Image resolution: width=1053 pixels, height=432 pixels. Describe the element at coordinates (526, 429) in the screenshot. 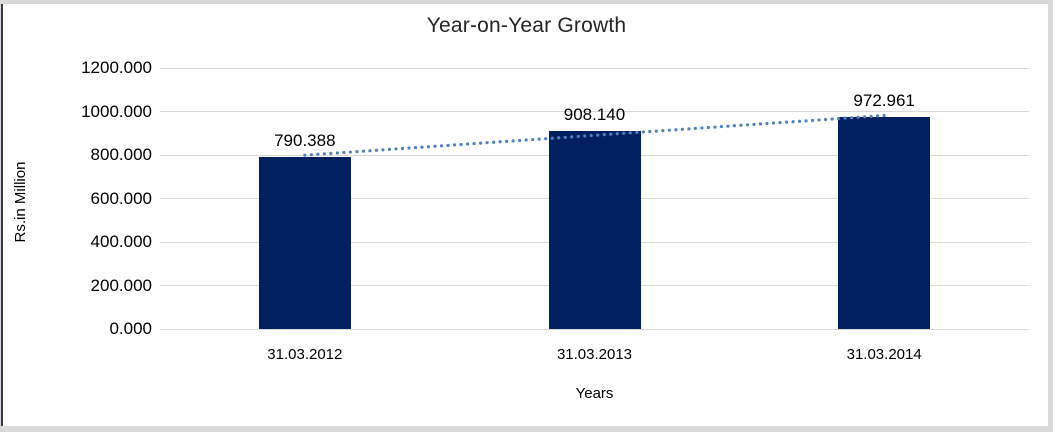

I see `frame-border-bottom` at that location.